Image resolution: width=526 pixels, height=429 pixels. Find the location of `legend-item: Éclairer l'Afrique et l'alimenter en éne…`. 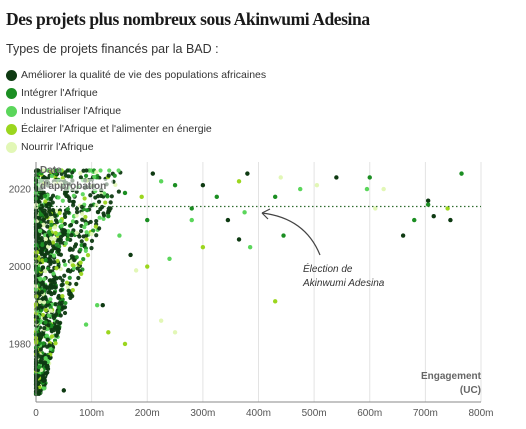

legend-item: Éclairer l'Afrique et l'alimenter en éne… is located at coordinates (136, 129).